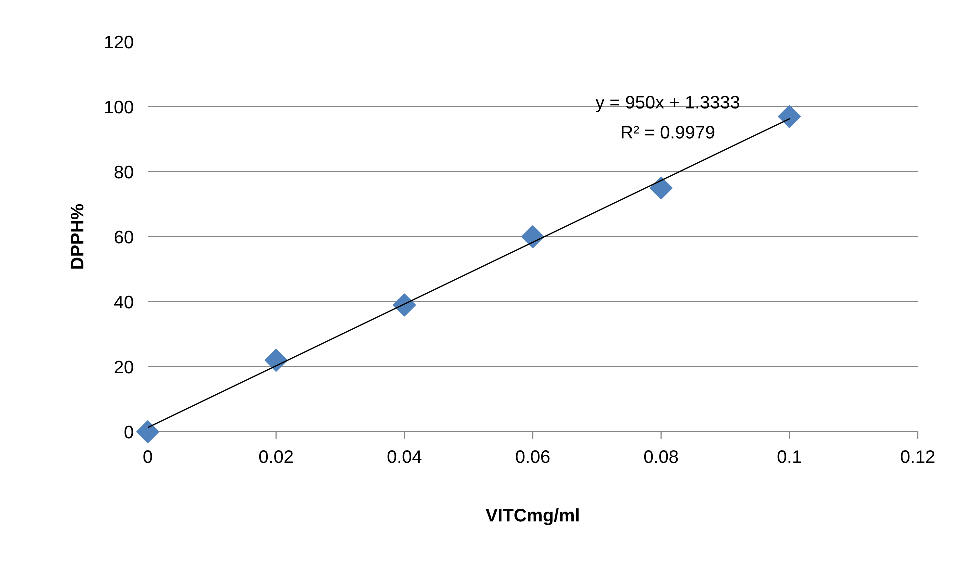 The image size is (958, 582). Describe the element at coordinates (661, 457) in the screenshot. I see `x-tick-label: 0.08` at that location.